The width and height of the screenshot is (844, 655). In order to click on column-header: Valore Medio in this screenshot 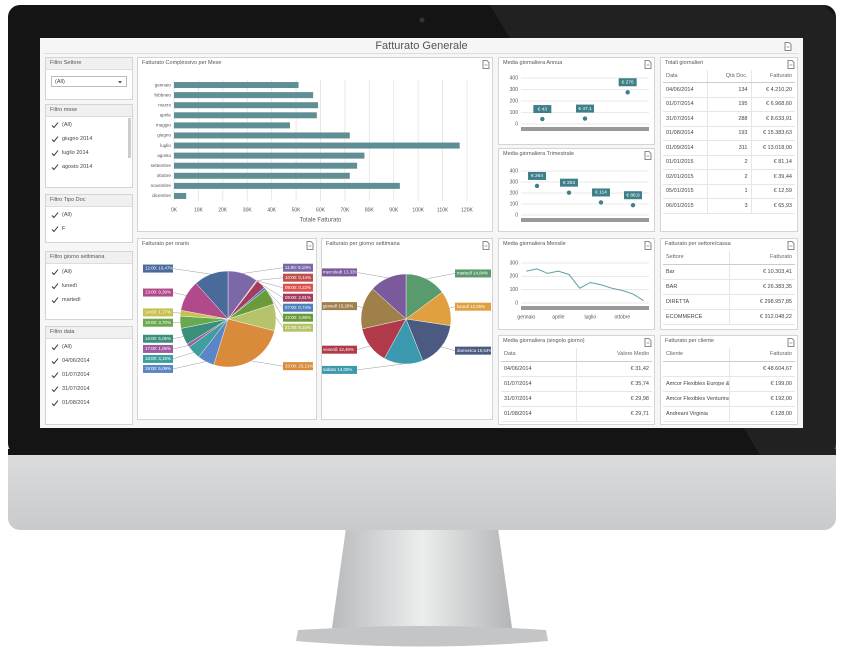, I will do `click(614, 355)`.